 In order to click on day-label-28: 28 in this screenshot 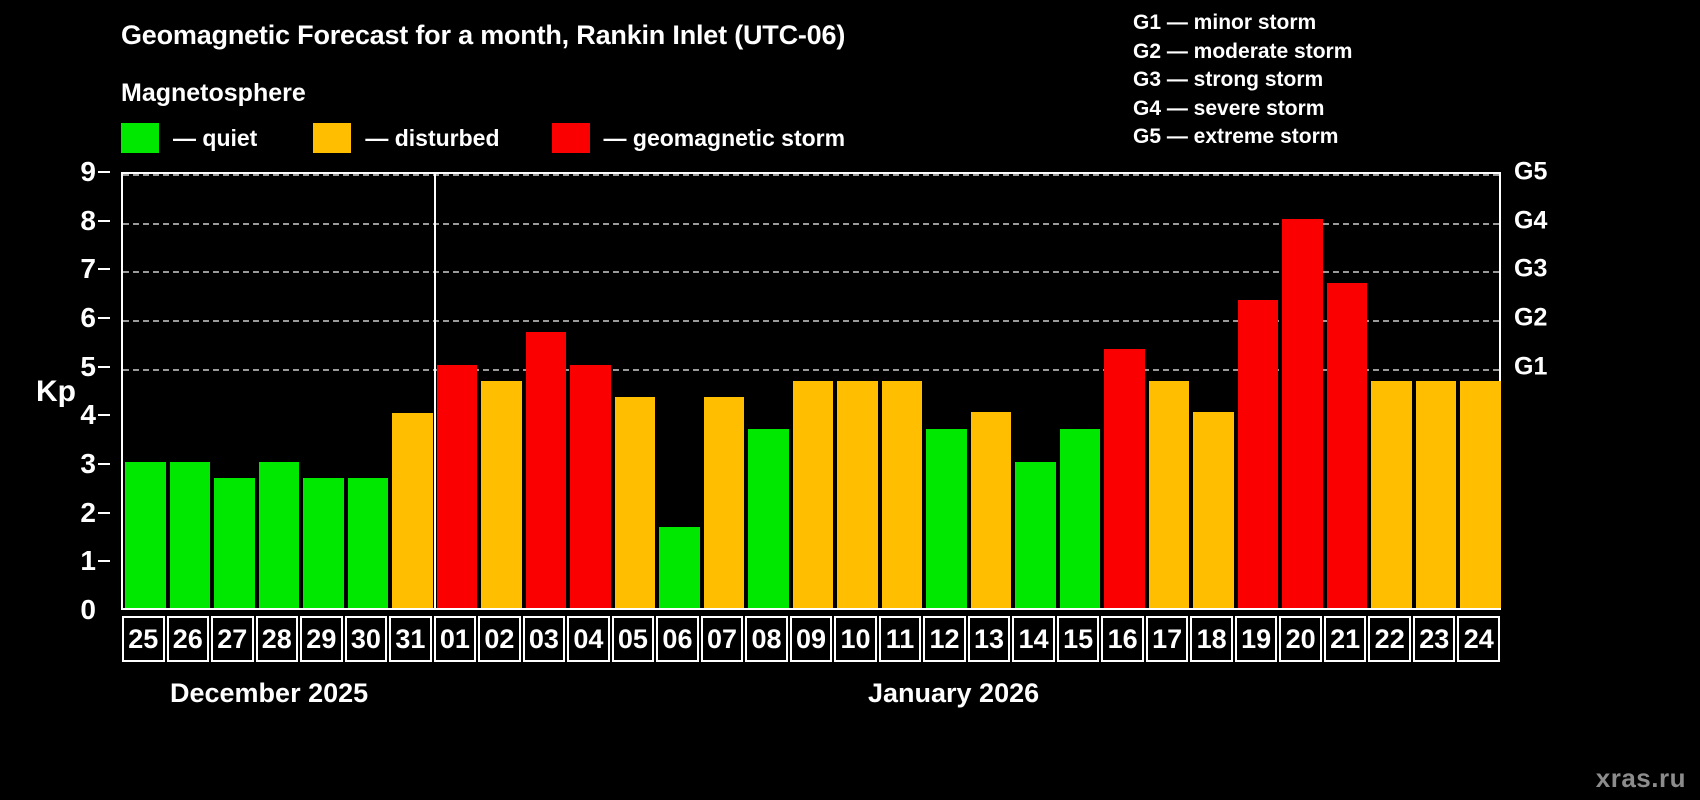, I will do `click(277, 639)`.